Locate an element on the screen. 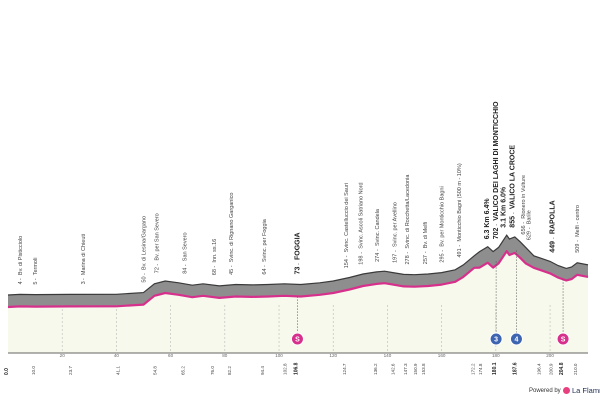 The width and height of the screenshot is (600, 400). km-tick-label: 180 is located at coordinates (496, 355).